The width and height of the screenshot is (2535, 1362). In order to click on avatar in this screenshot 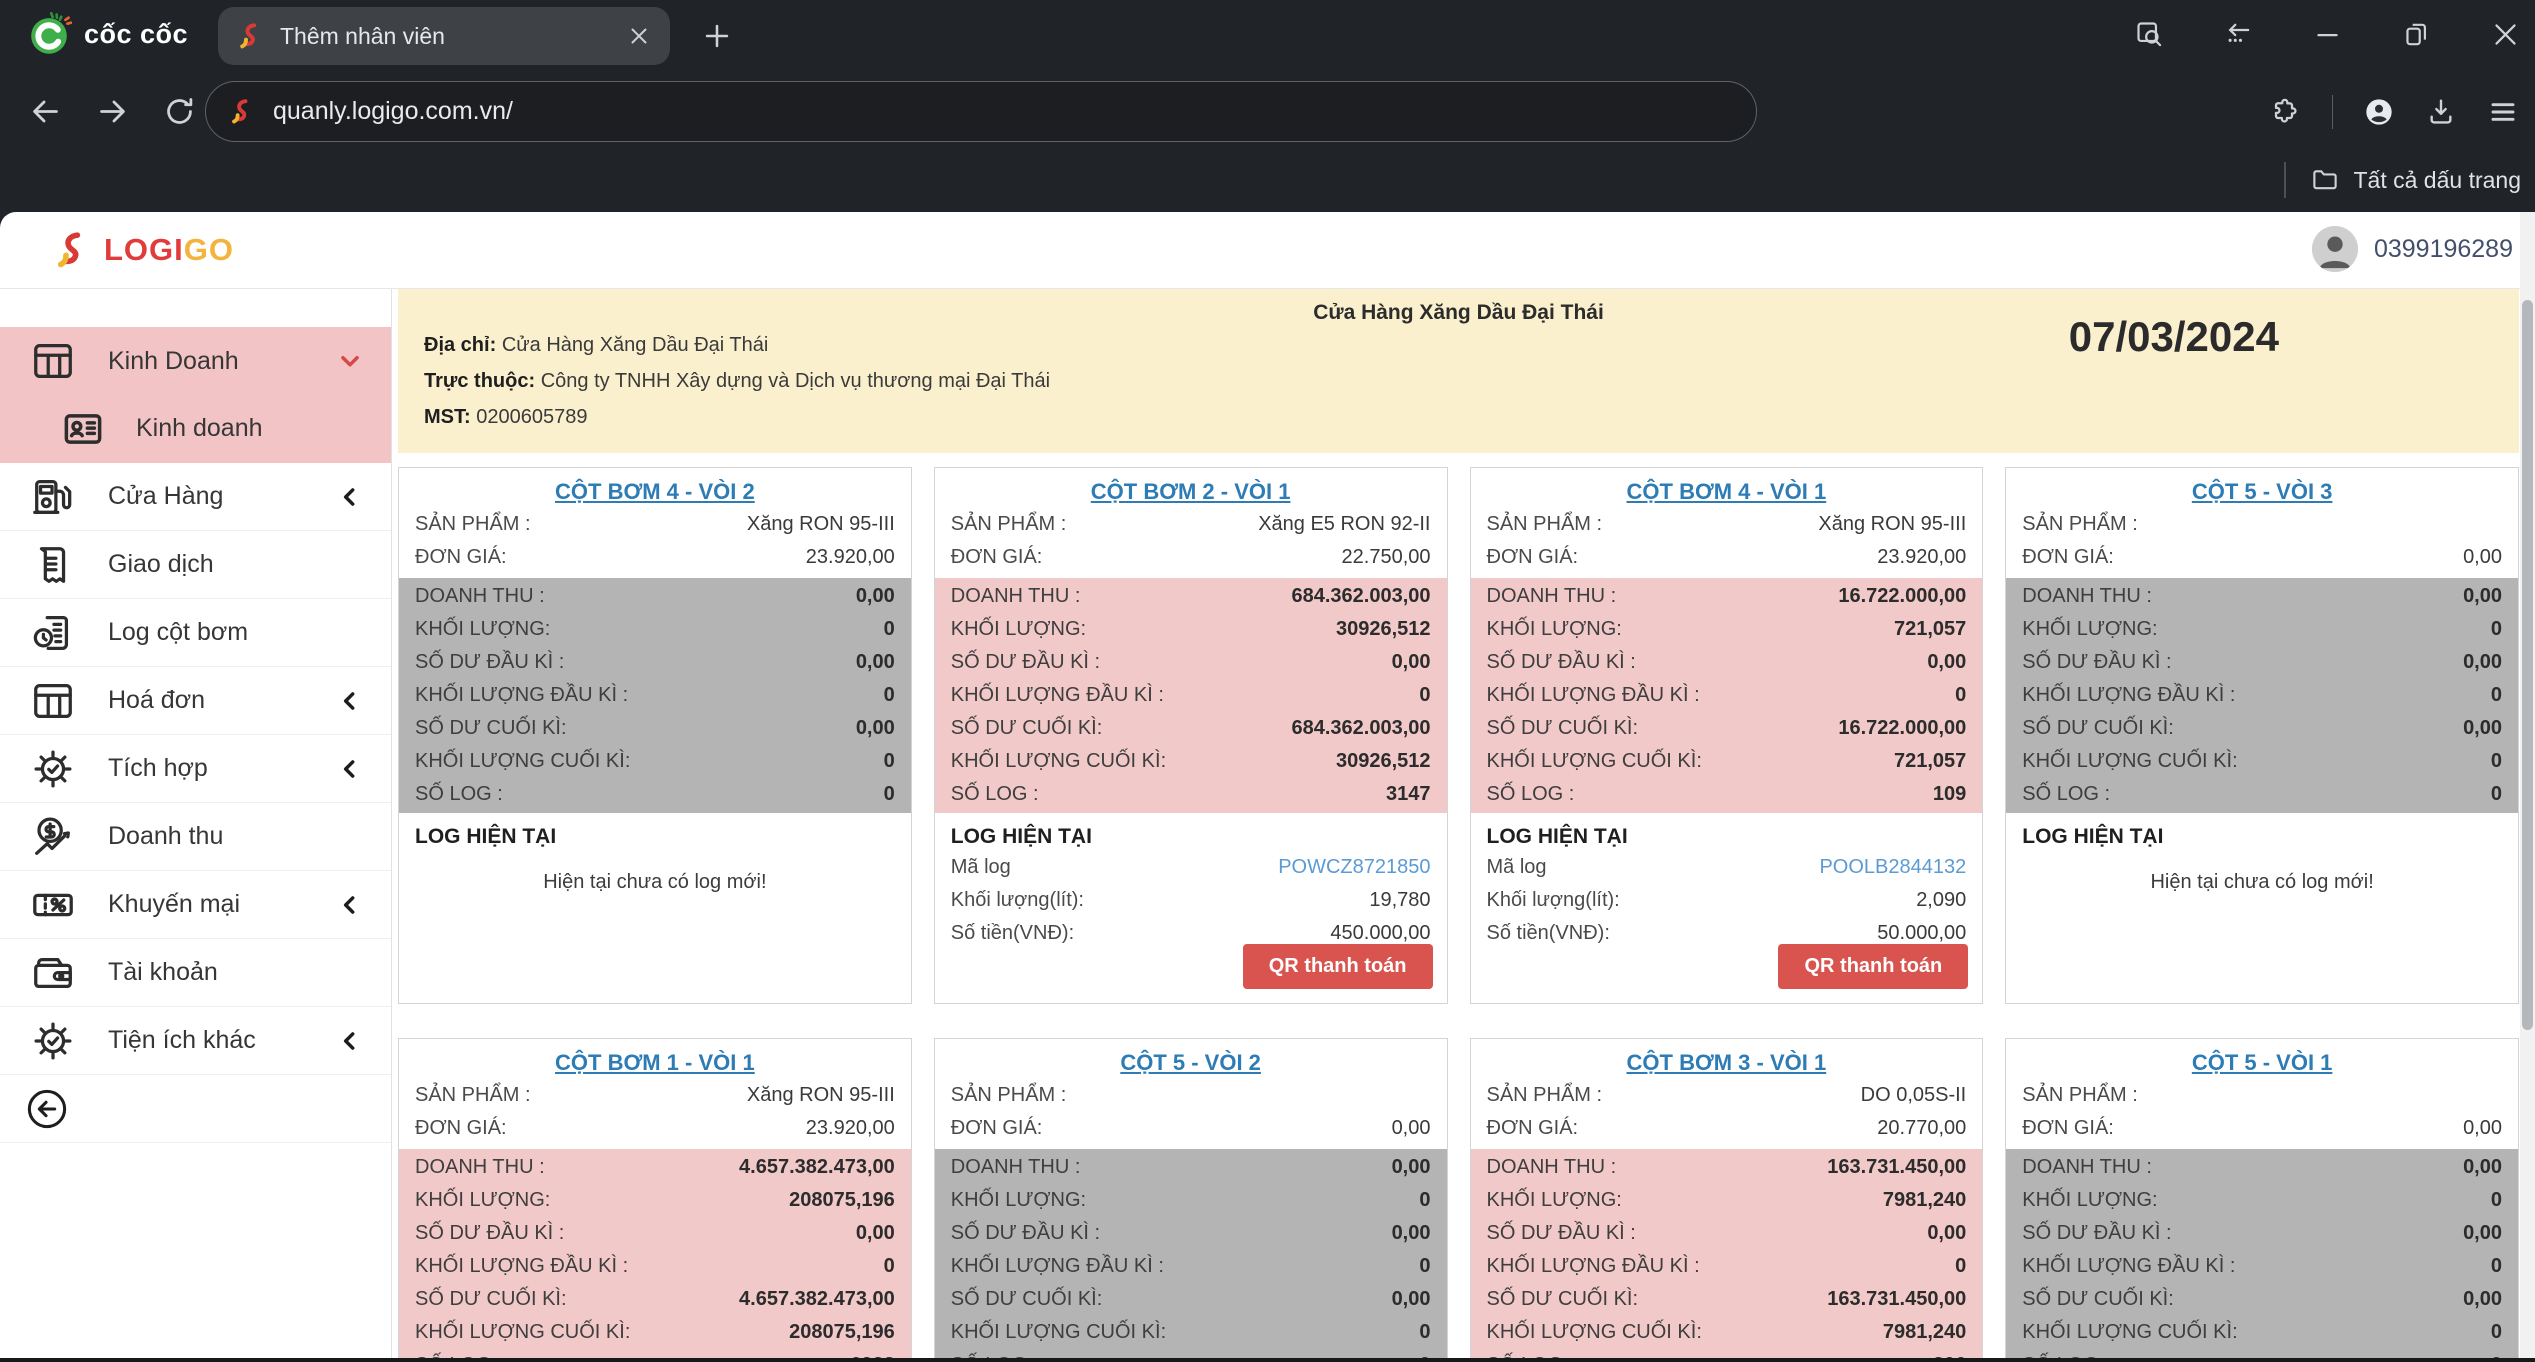, I will do `click(2334, 249)`.